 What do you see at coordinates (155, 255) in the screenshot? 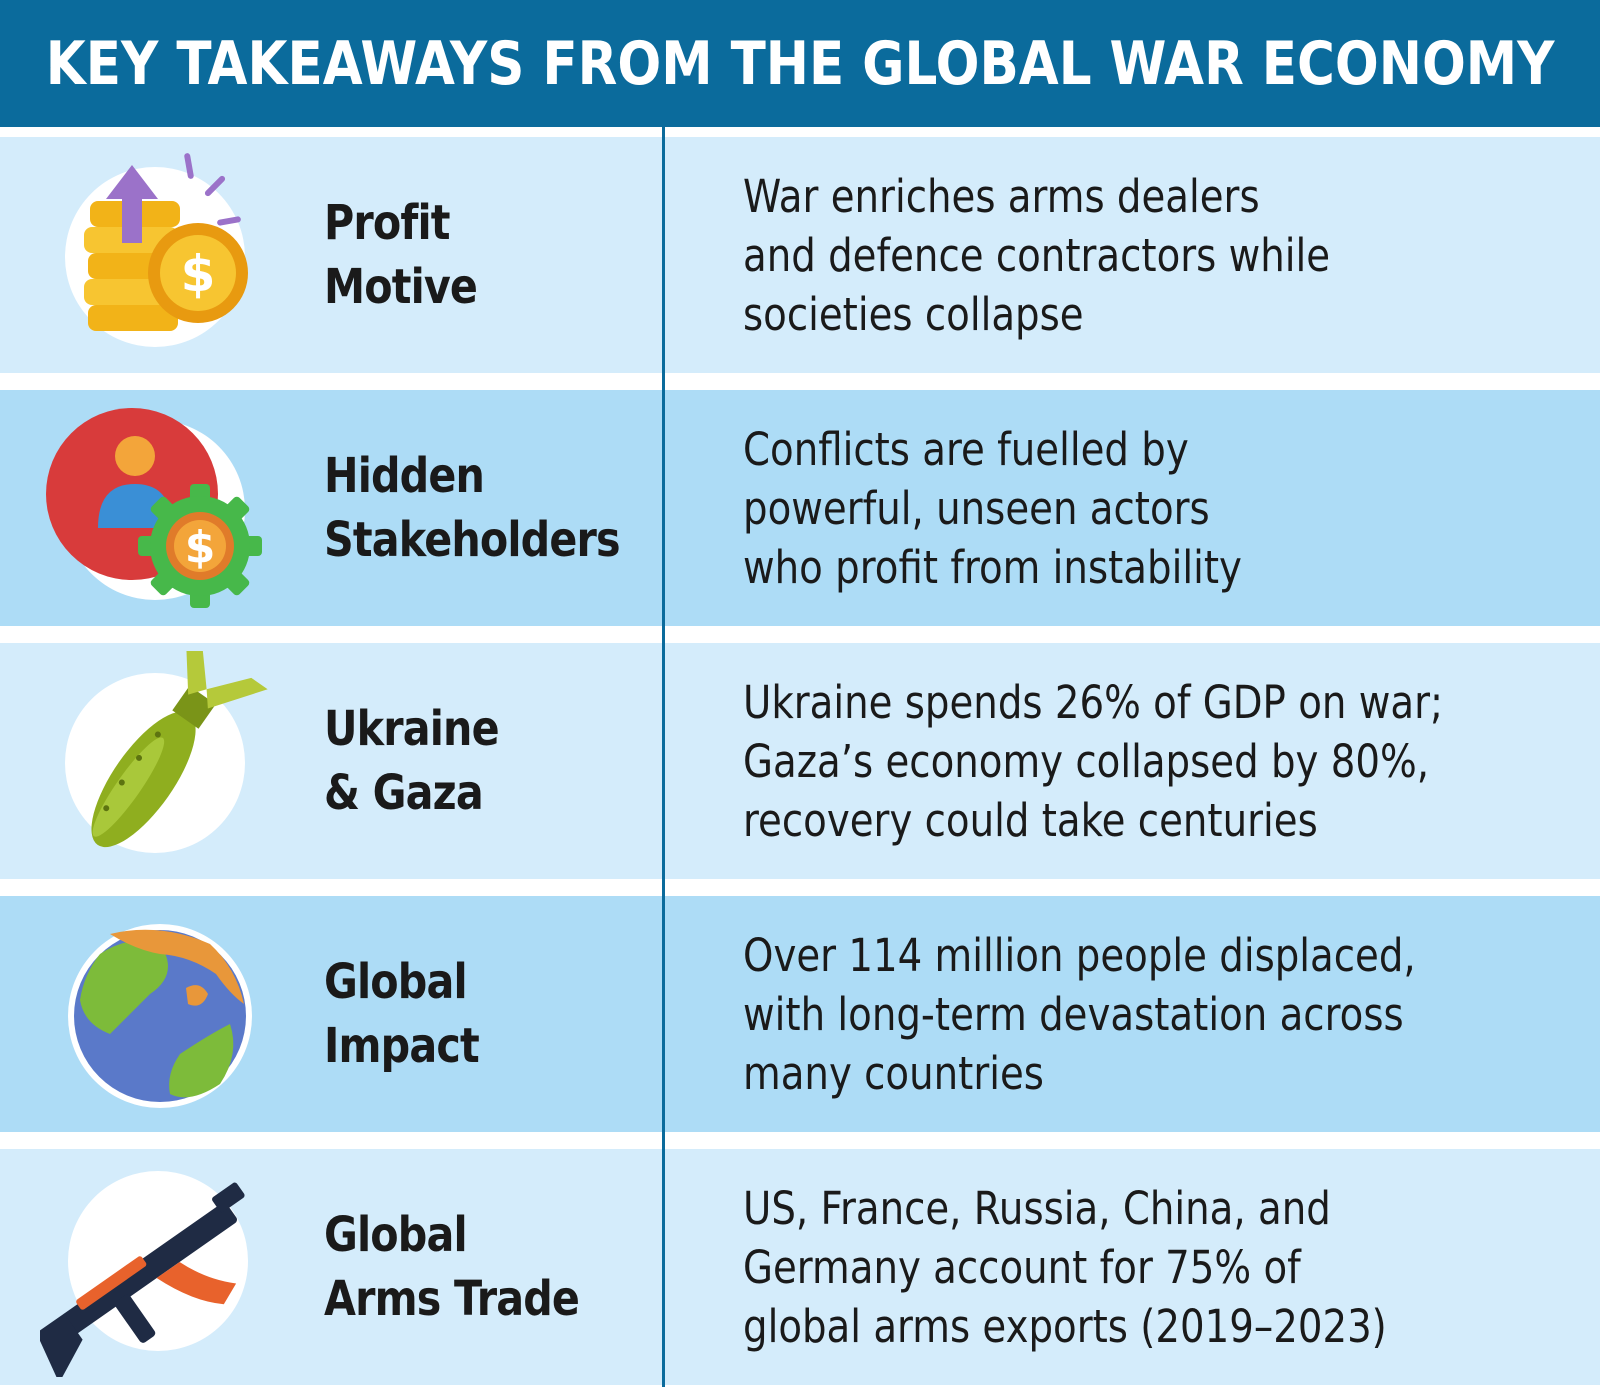
I see `coins-arrow-up-icon: $` at bounding box center [155, 255].